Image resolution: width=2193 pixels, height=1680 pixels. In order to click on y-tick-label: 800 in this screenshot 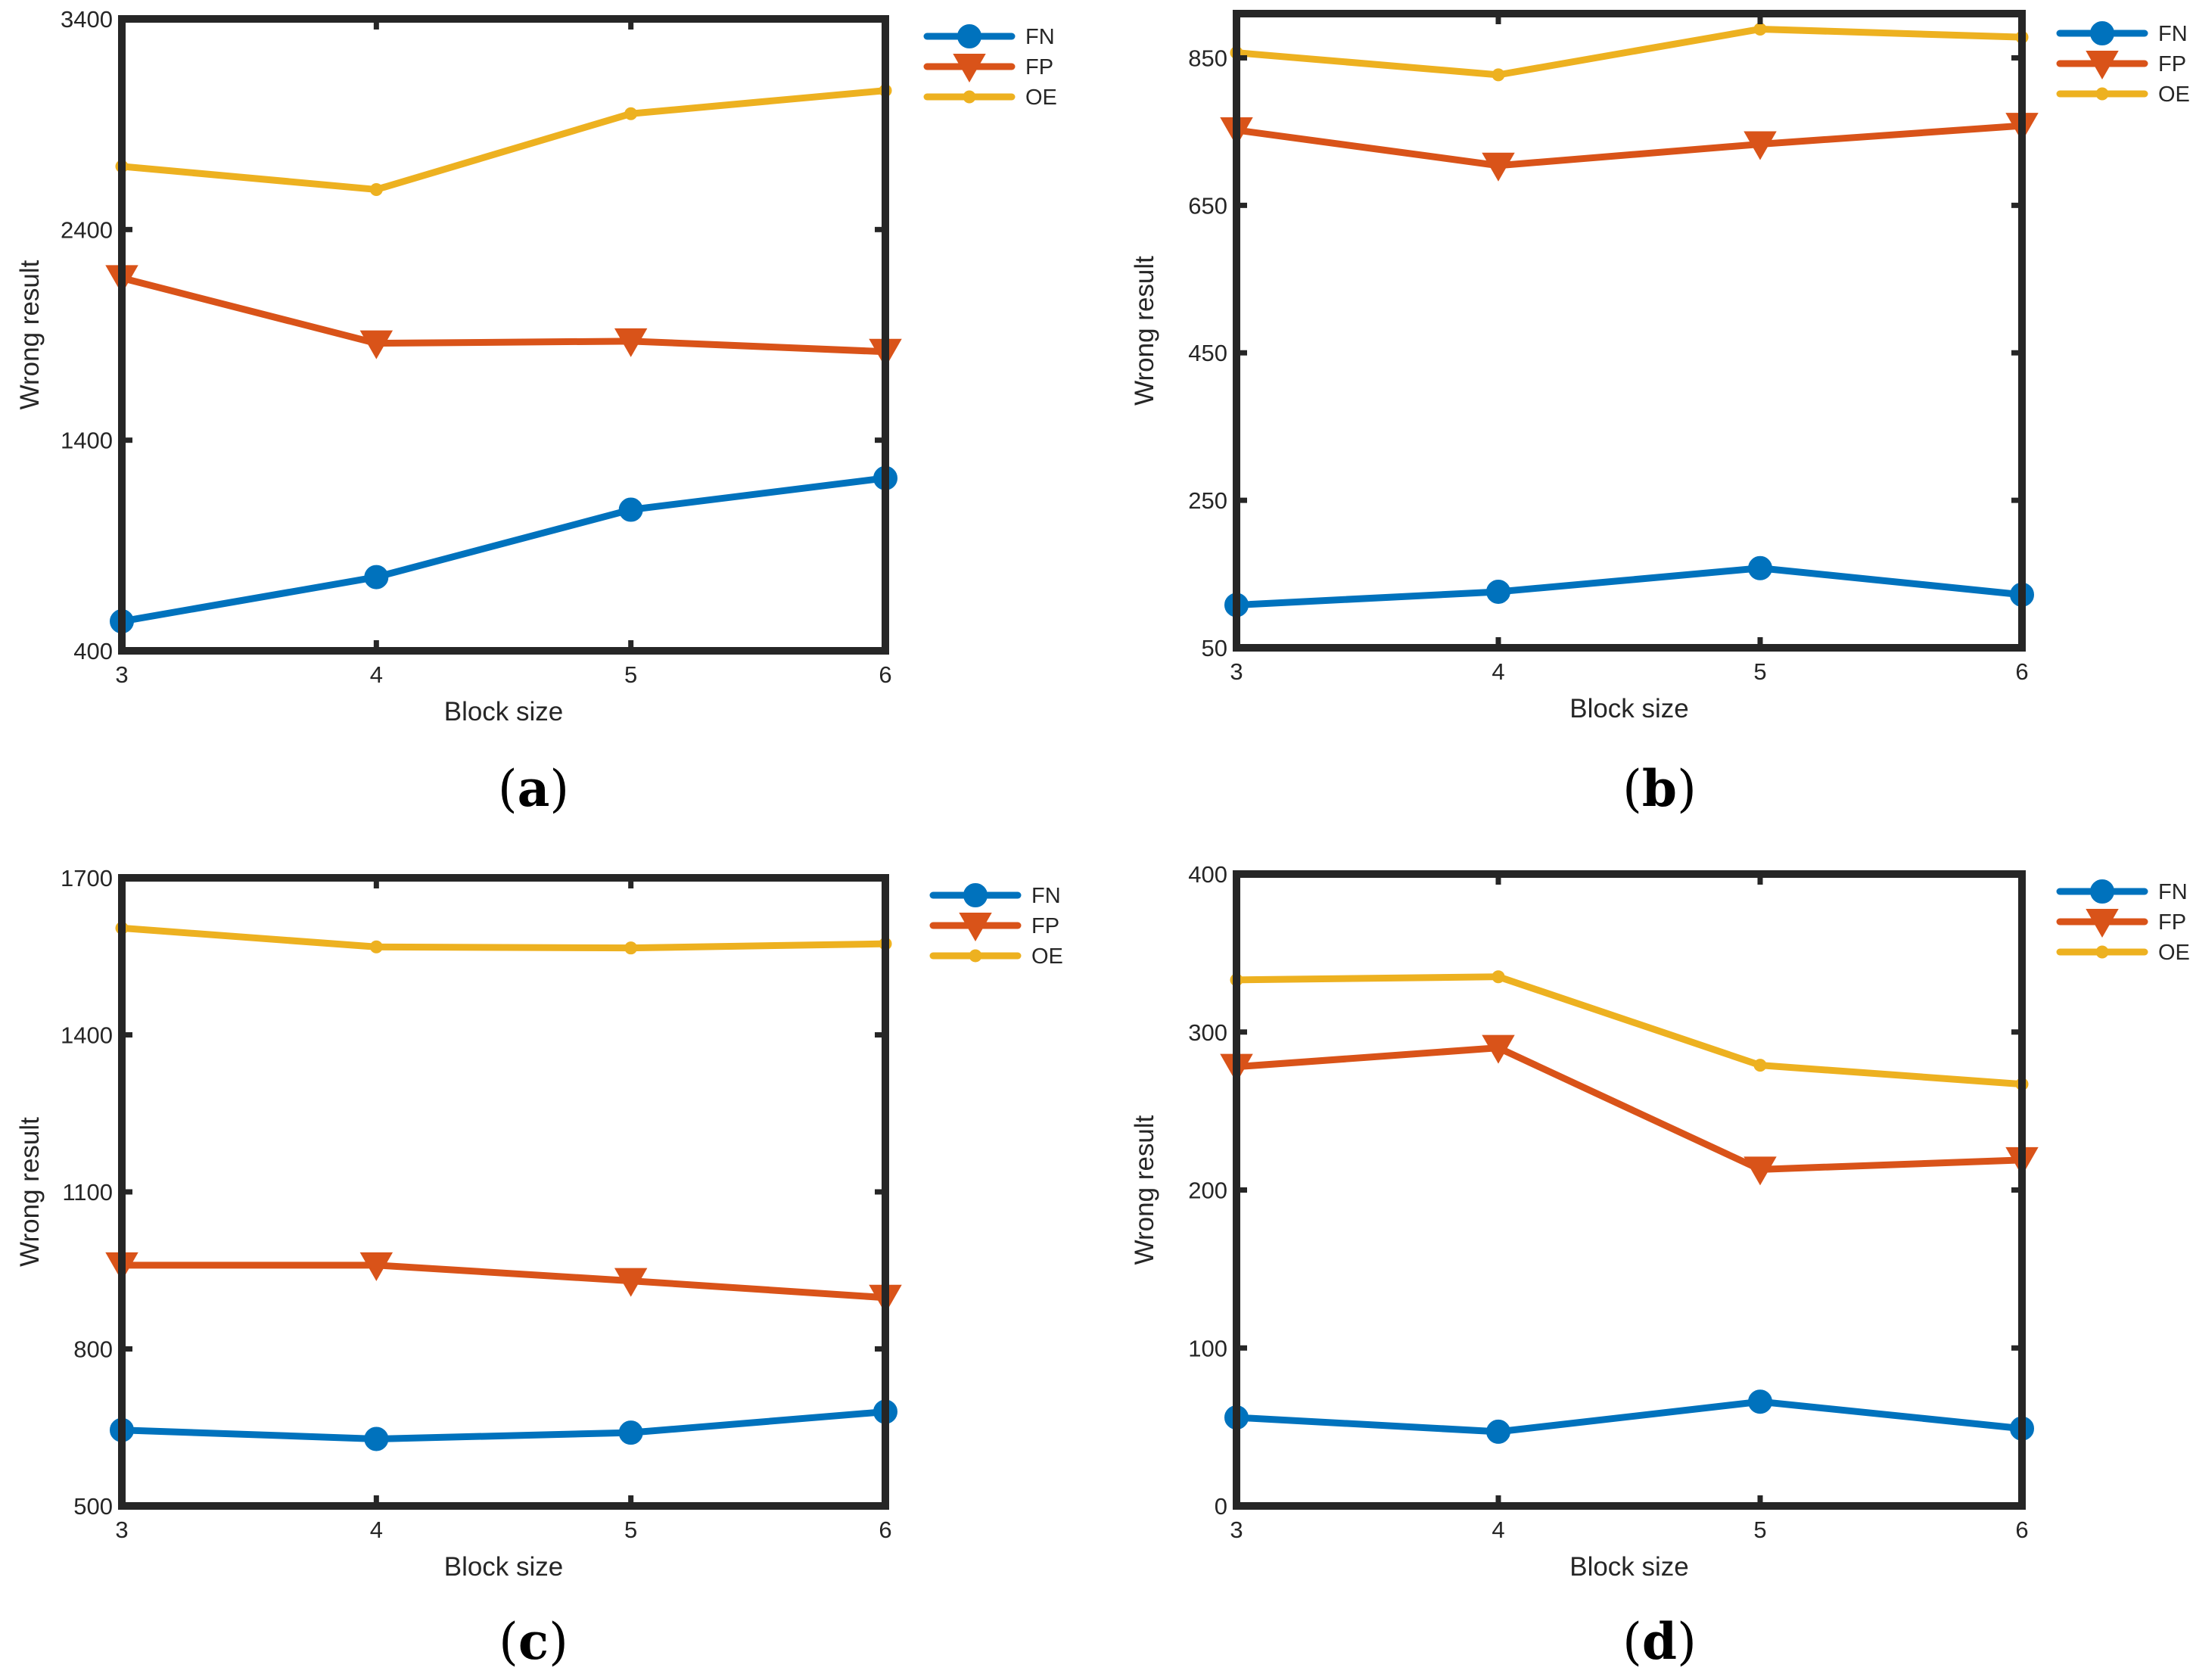, I will do `click(93, 1349)`.